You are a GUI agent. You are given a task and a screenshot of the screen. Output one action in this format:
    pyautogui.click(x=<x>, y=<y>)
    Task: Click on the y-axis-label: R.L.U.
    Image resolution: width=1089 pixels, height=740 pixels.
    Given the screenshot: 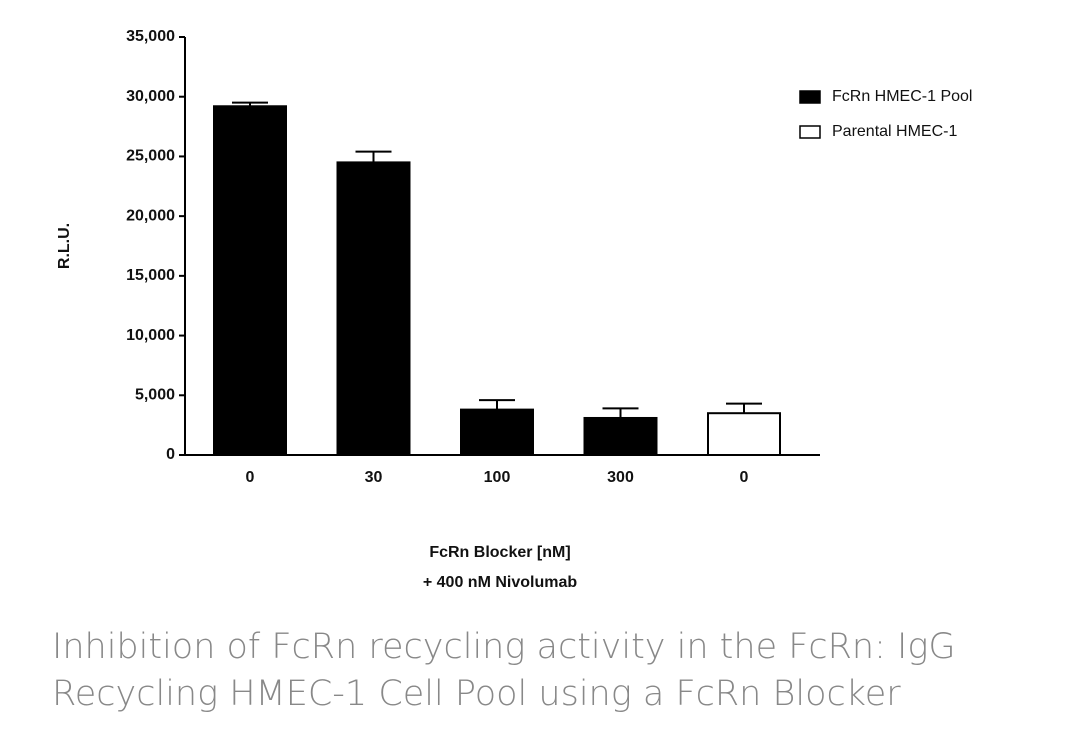 What is the action you would take?
    pyautogui.click(x=64, y=246)
    